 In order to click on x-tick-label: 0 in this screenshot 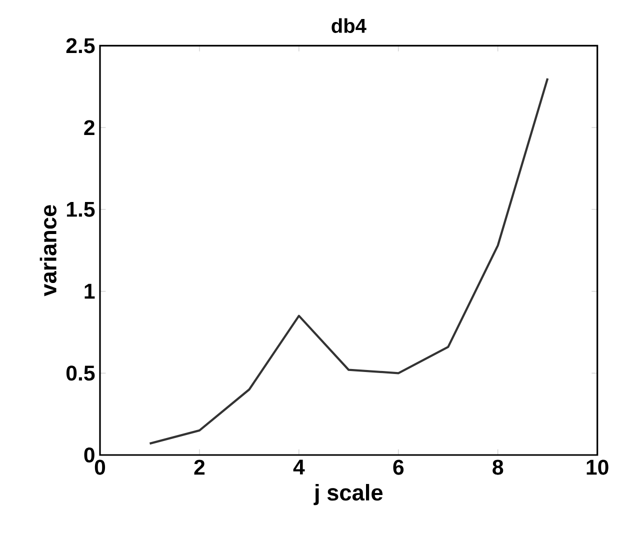, I will do `click(100, 467)`.